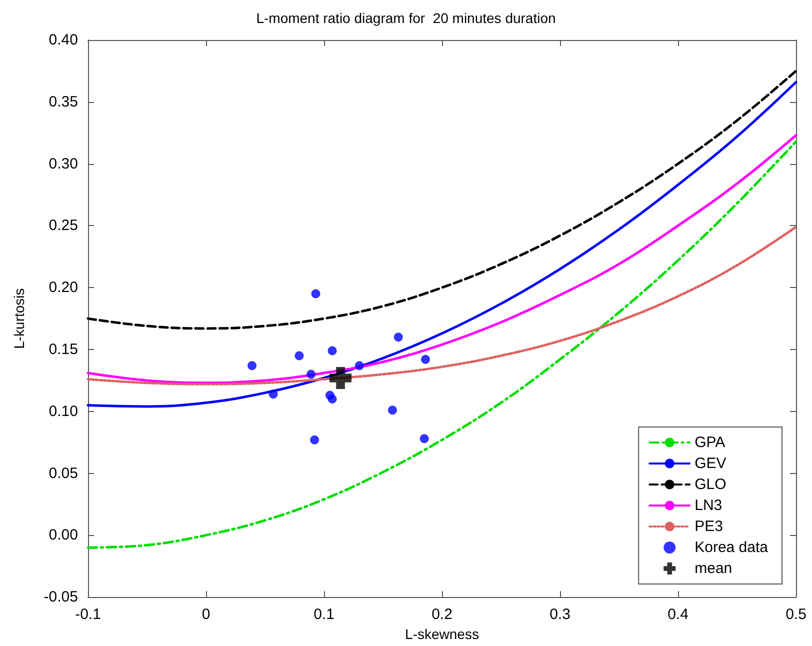 This screenshot has width=812, height=646. I want to click on x-tick-label: 0.1, so click(324, 615).